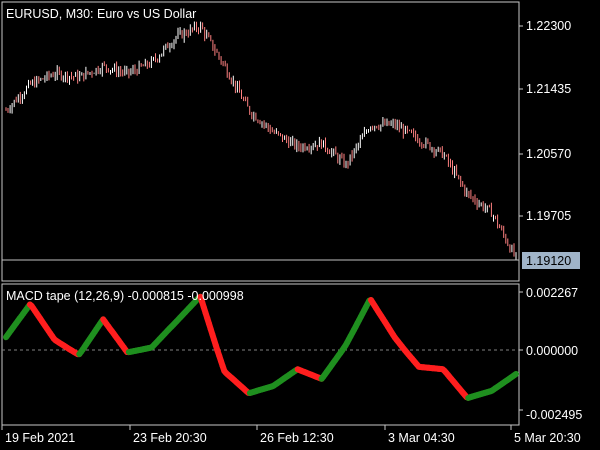 The image size is (600, 450). Describe the element at coordinates (515, 375) in the screenshot. I see `macd-rising-segment` at that location.